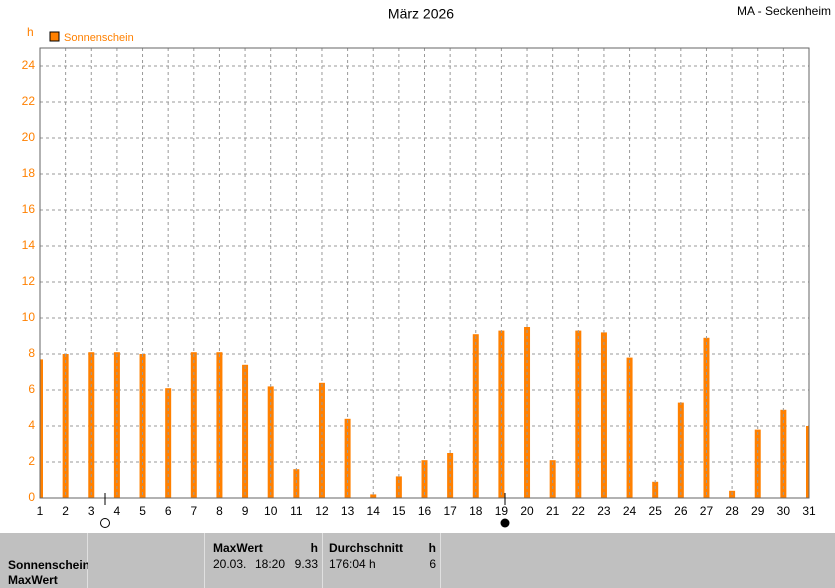 This screenshot has width=835, height=588. I want to click on x-tick-label: 13, so click(348, 511).